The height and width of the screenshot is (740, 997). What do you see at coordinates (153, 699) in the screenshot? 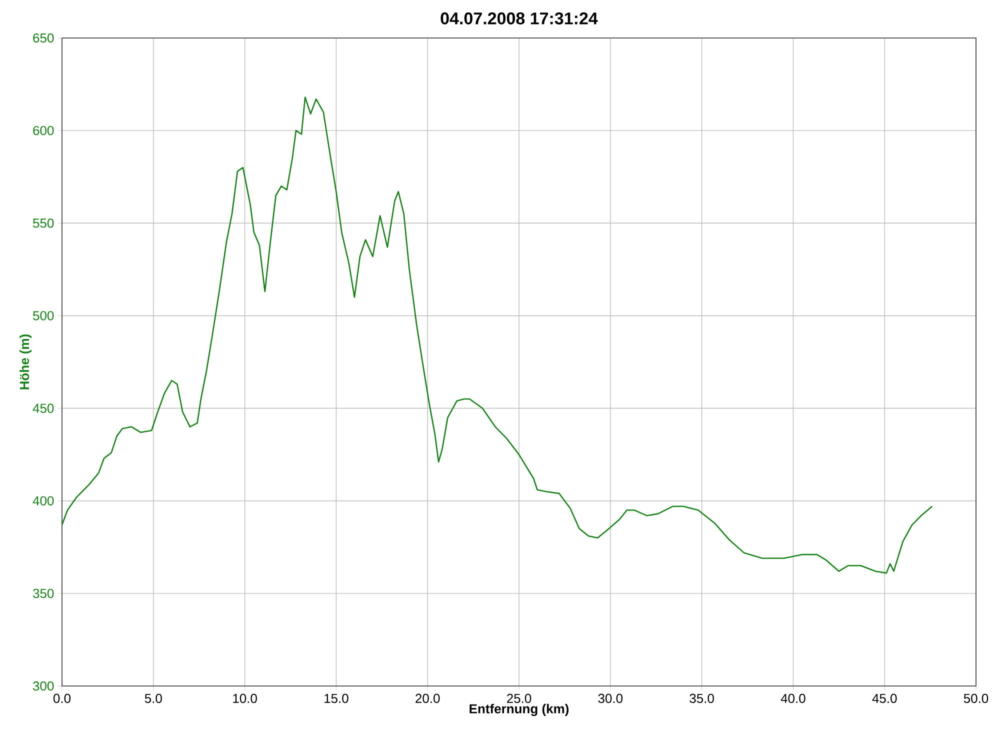
I see `x-tick-label: 5.0` at bounding box center [153, 699].